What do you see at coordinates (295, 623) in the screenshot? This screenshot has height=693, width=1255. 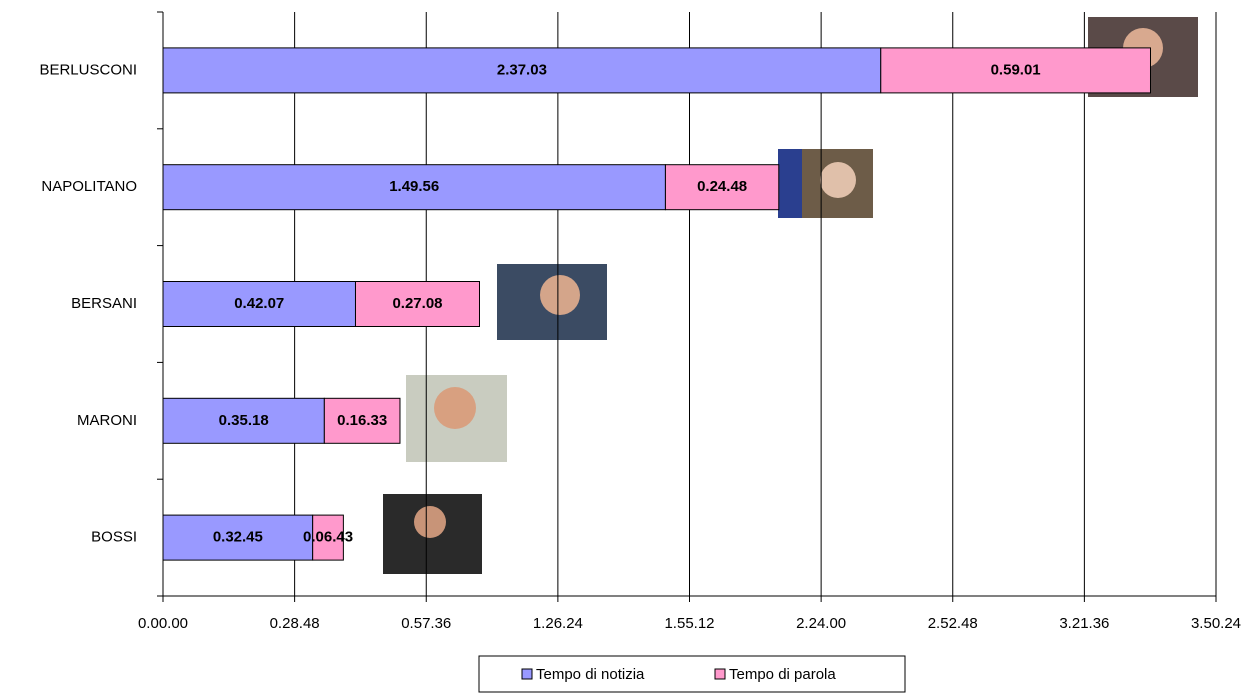 I see `x-tick-label: 0.28.48` at bounding box center [295, 623].